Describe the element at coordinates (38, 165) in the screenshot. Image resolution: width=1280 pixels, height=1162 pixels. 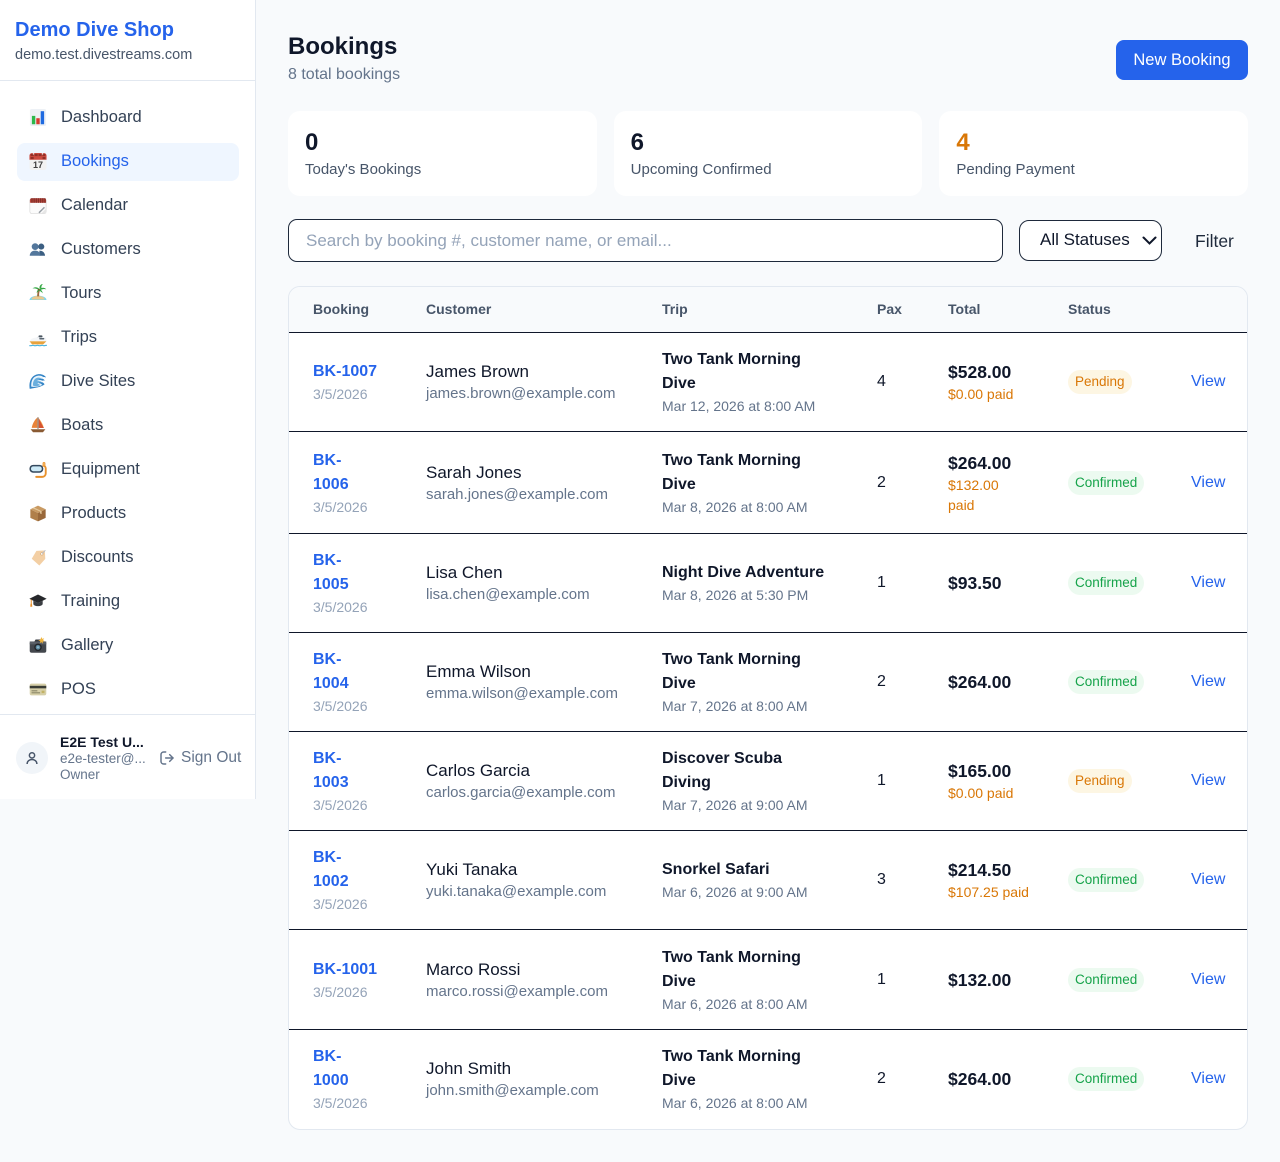
I see `svg-text: 17` at that location.